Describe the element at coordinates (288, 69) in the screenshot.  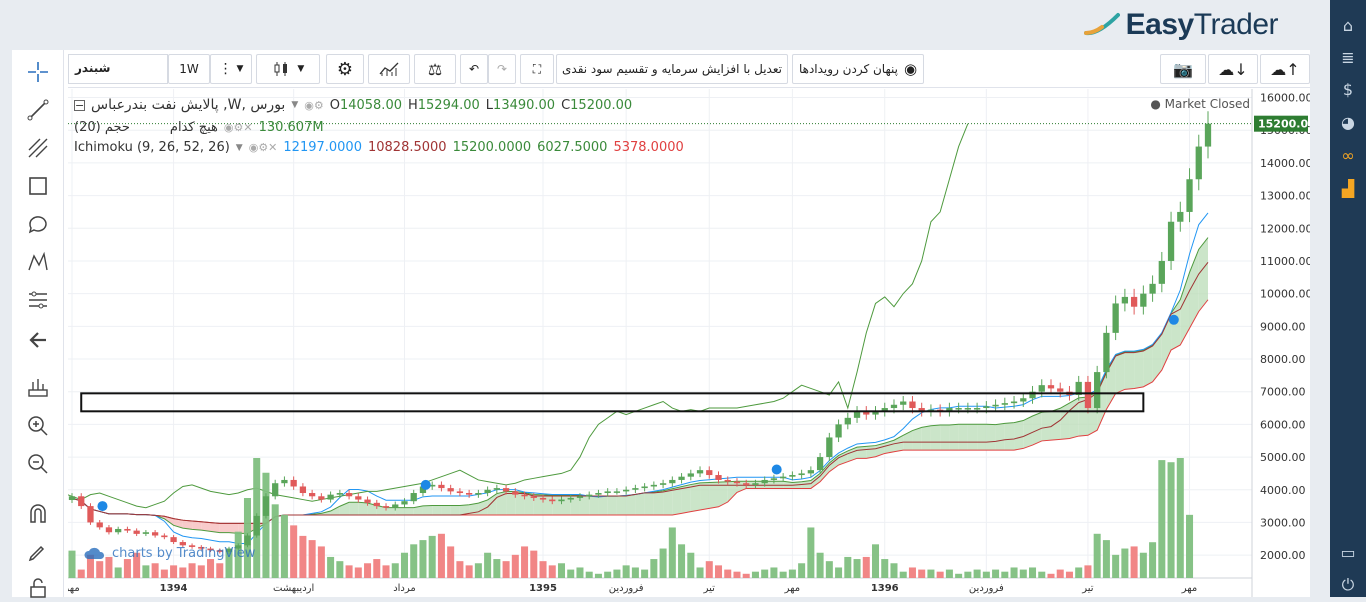
I see `chart-type-button: ▼` at that location.